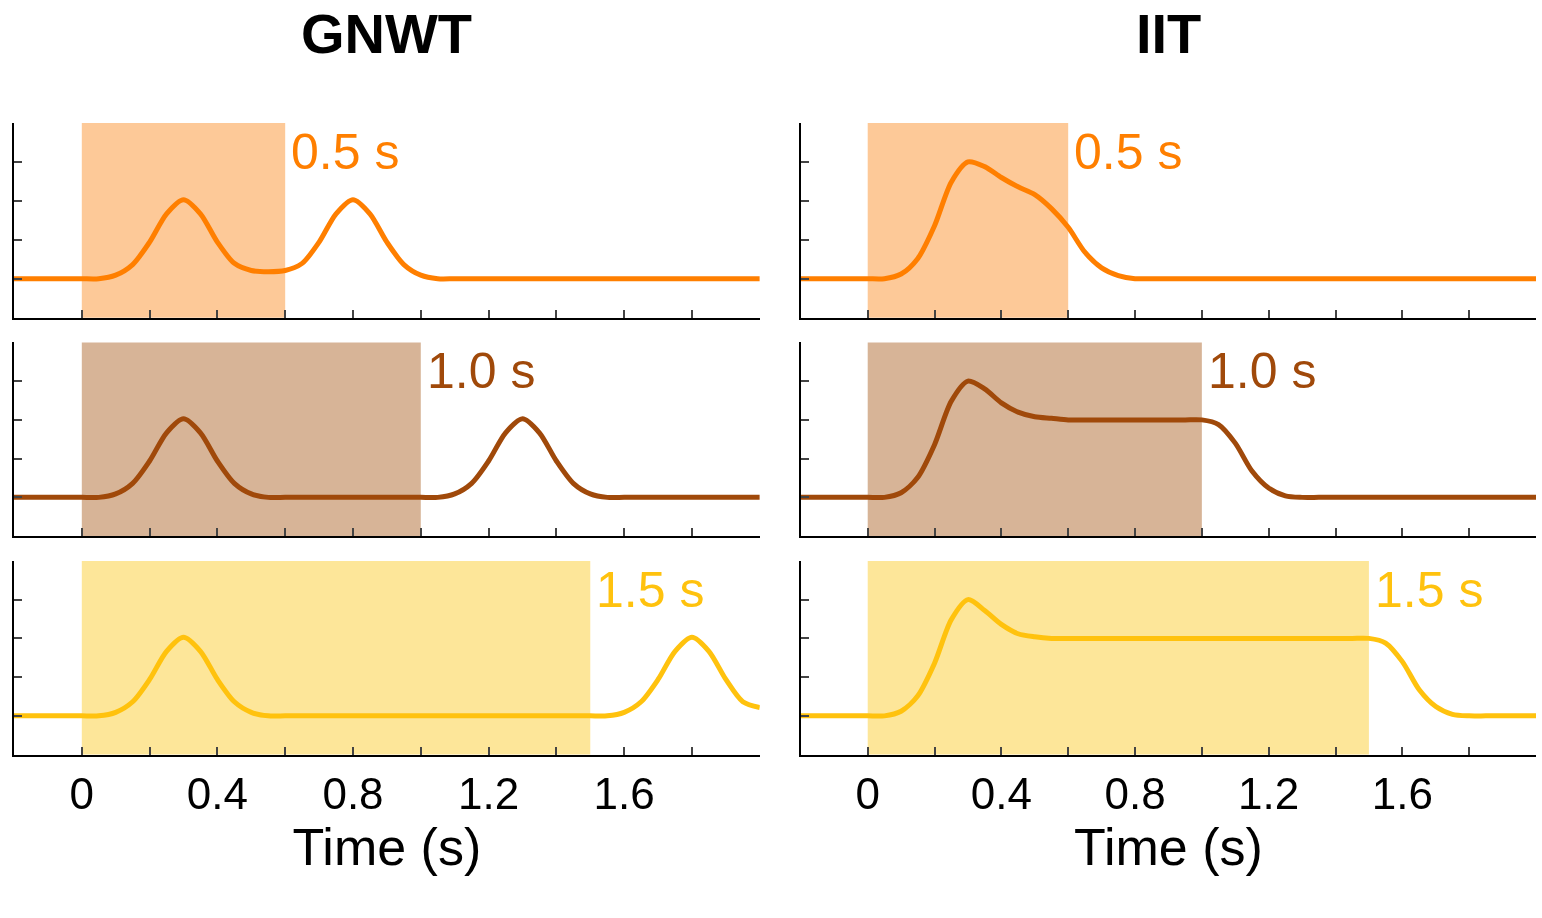  Describe the element at coordinates (387, 33) in the screenshot. I see `chart-title: GNWT` at that location.